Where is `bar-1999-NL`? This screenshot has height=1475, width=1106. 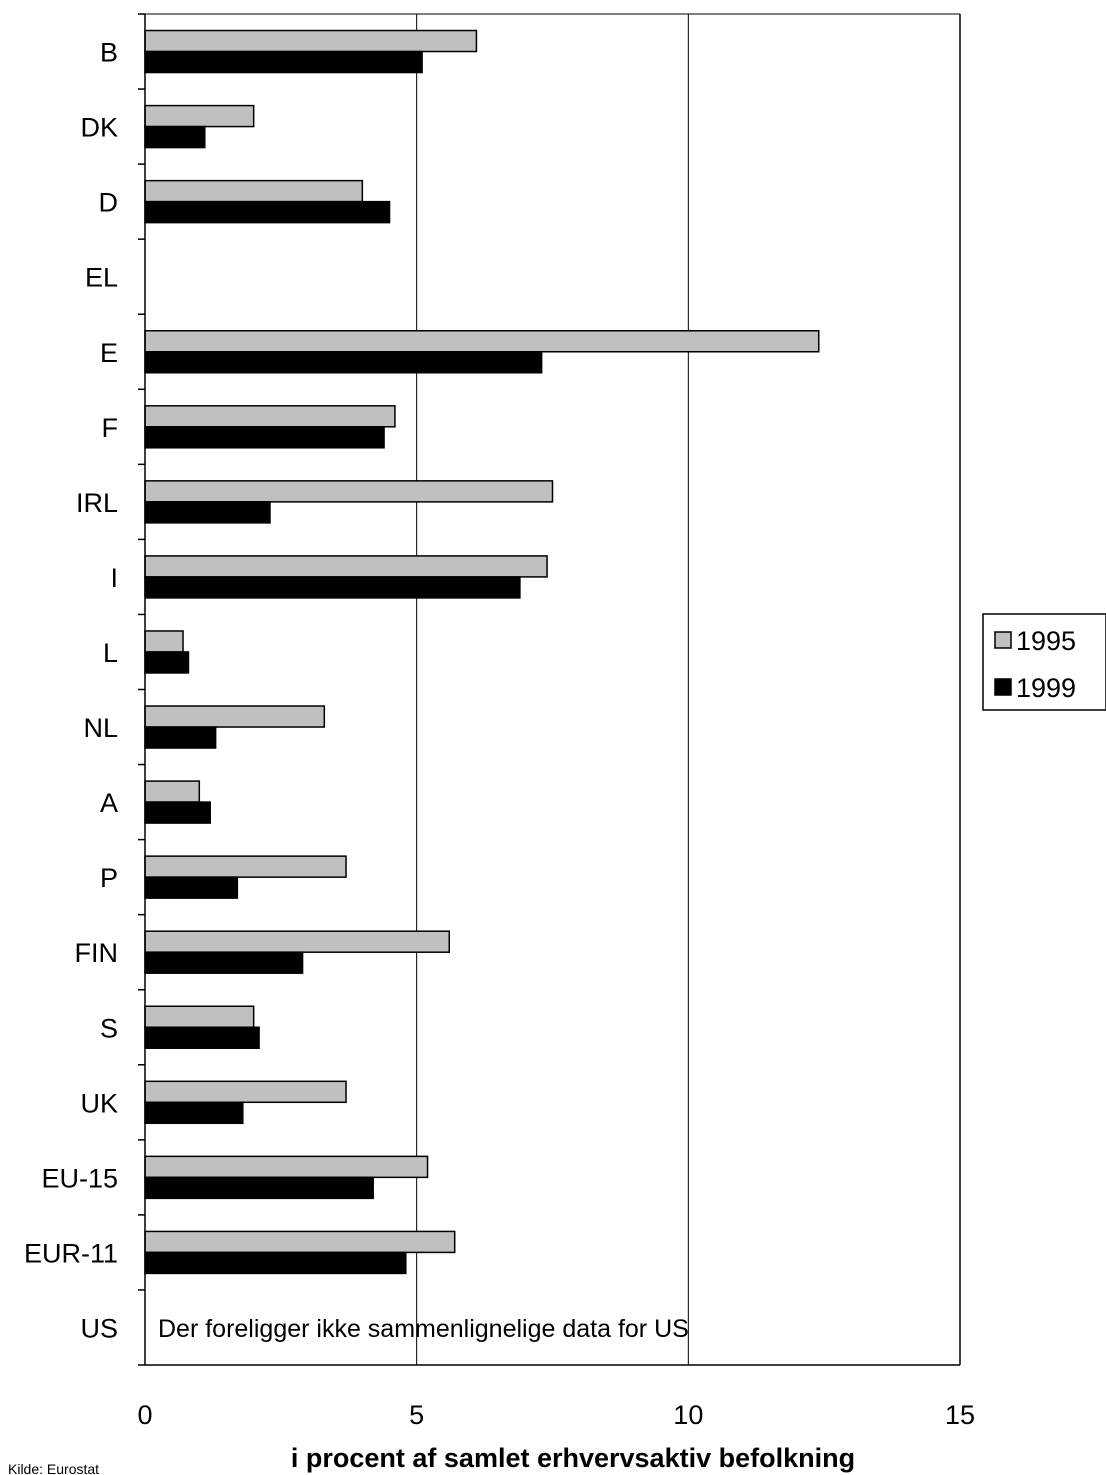
bar-1999-NL is located at coordinates (180, 737).